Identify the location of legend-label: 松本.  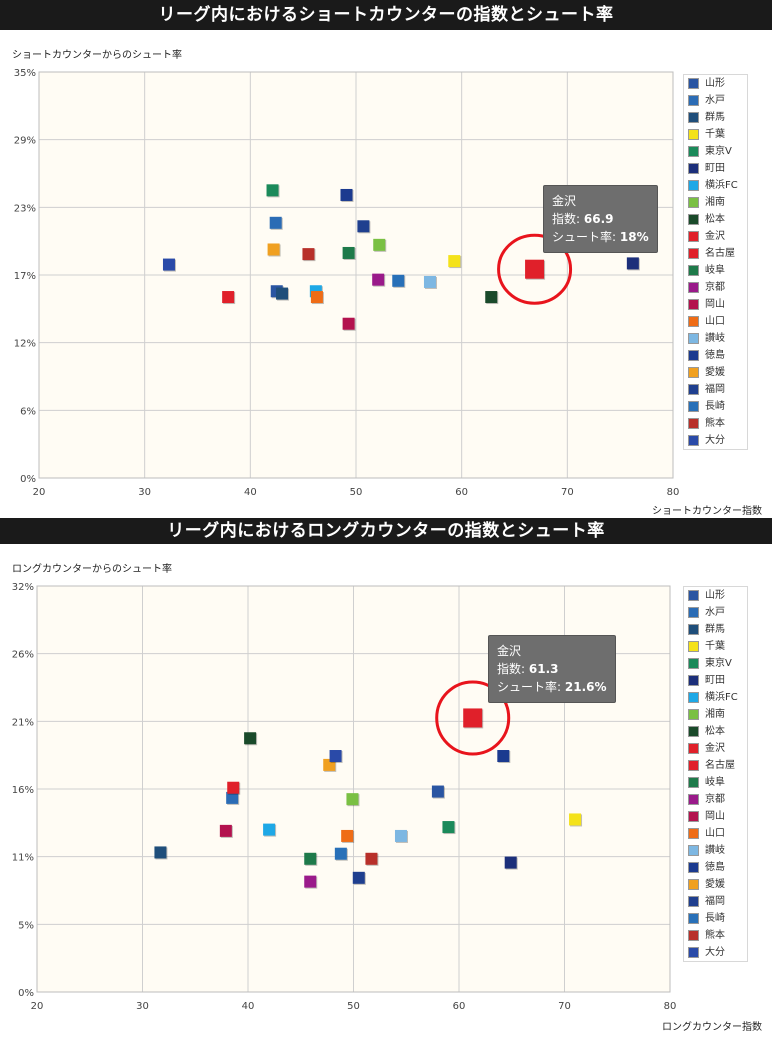
(715, 731).